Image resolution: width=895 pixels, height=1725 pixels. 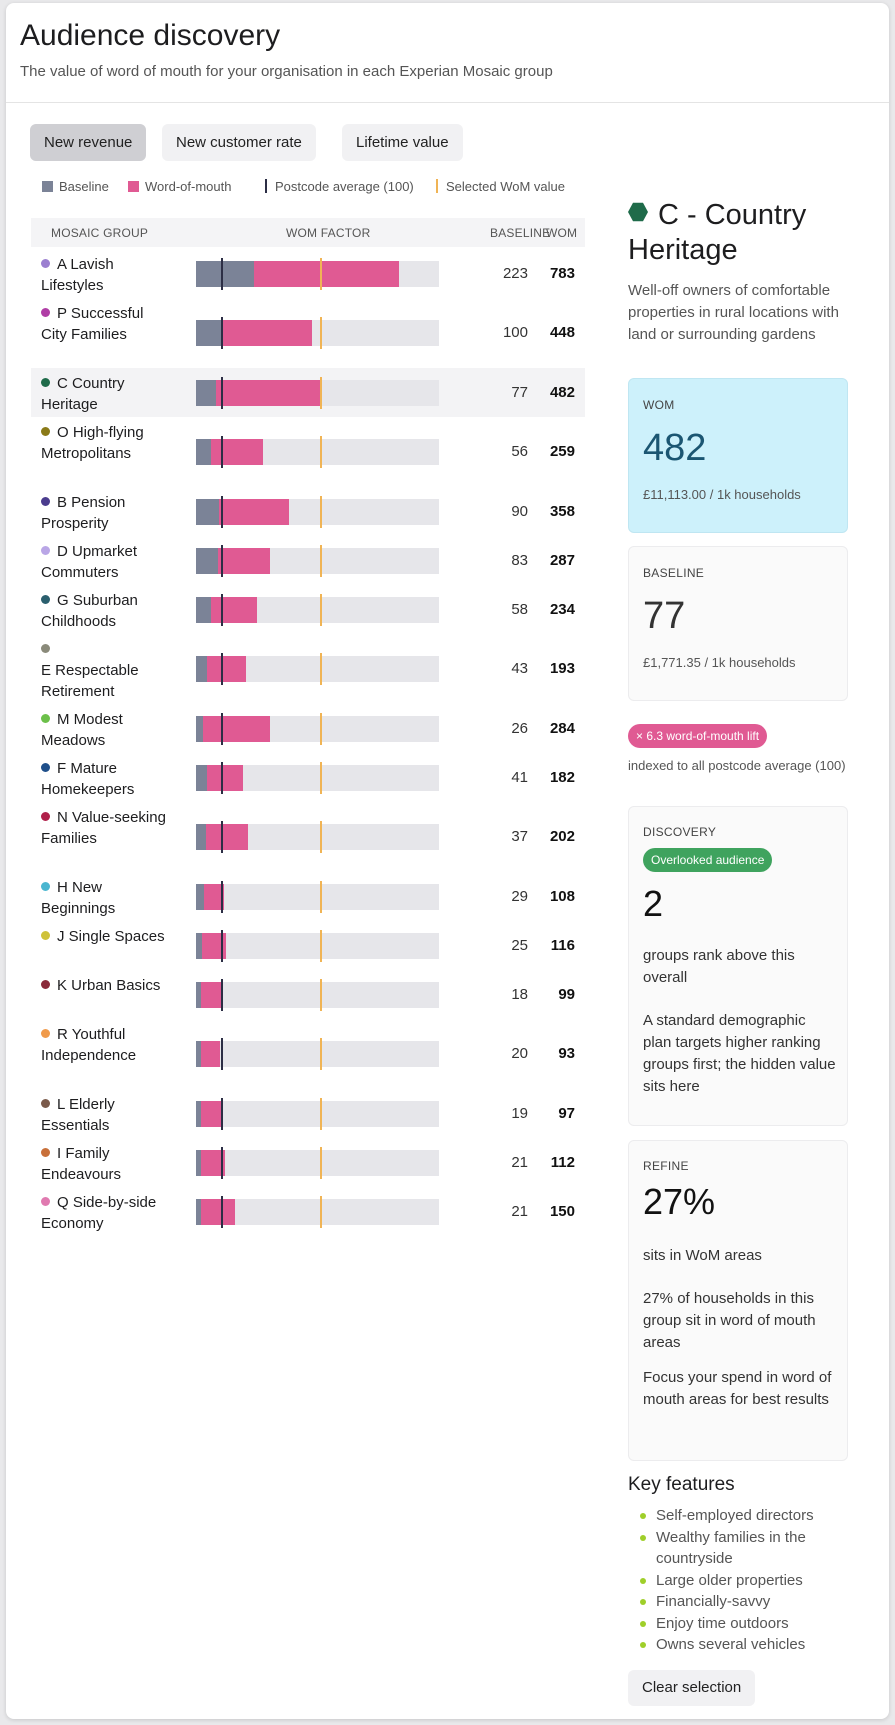 I want to click on clear-selection-button: Clear selection, so click(x=692, y=1688).